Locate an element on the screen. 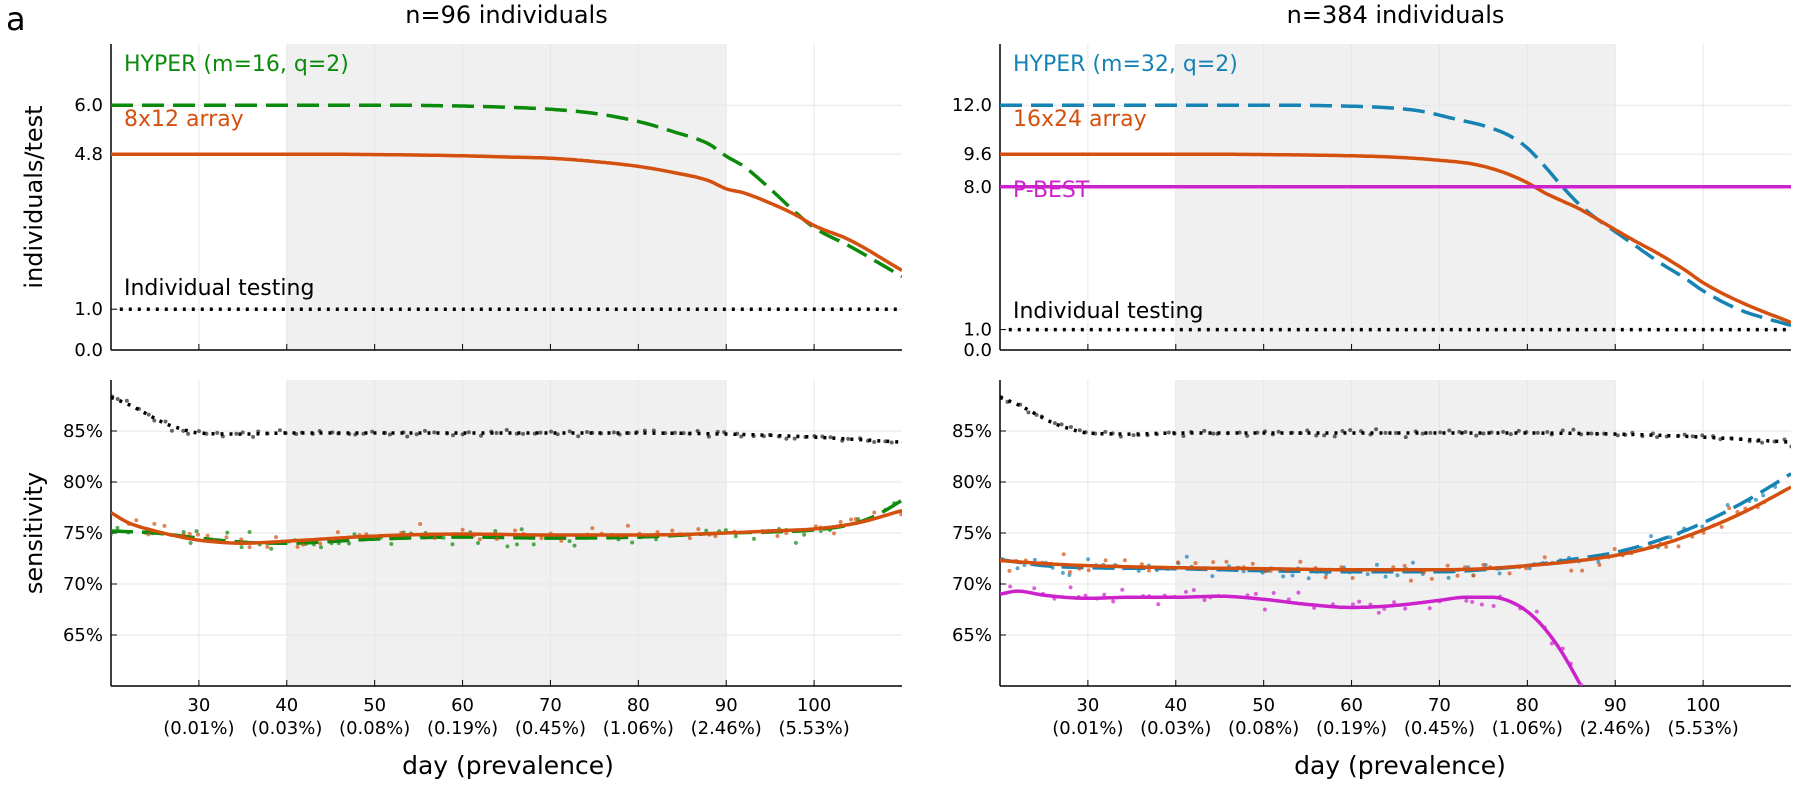 The image size is (1800, 800). x-axis-label-left: day (prevalence) is located at coordinates (508, 765).